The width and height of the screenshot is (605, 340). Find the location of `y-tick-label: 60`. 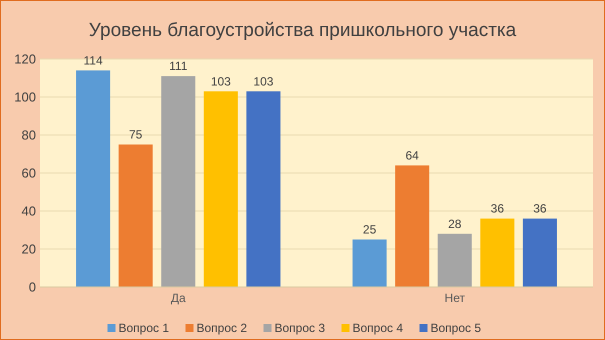

y-tick-label: 60 is located at coordinates (29, 173).